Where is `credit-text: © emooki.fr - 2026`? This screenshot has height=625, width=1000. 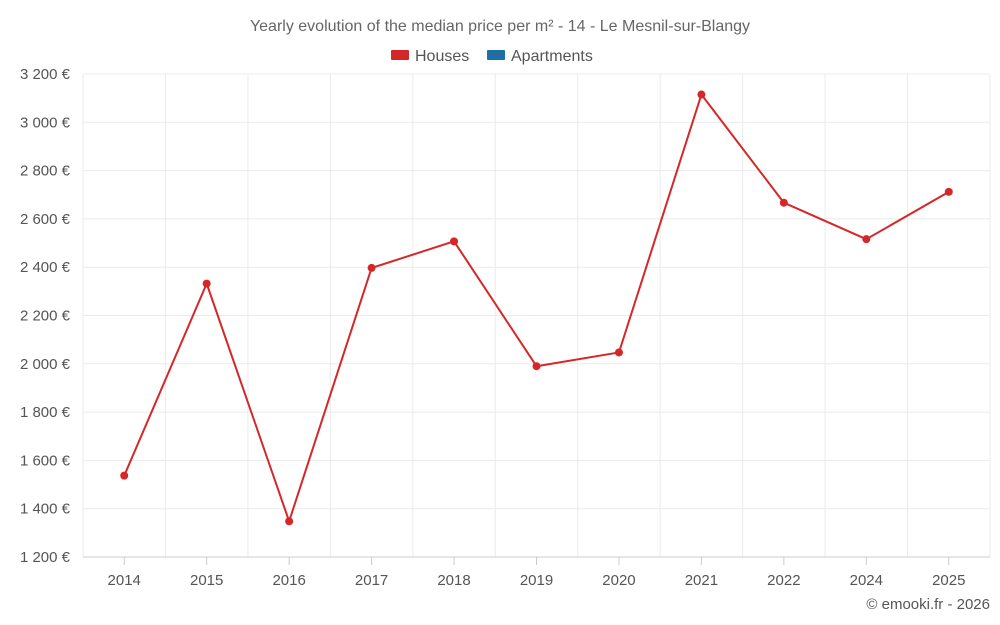 credit-text: © emooki.fr - 2026 is located at coordinates (928, 604).